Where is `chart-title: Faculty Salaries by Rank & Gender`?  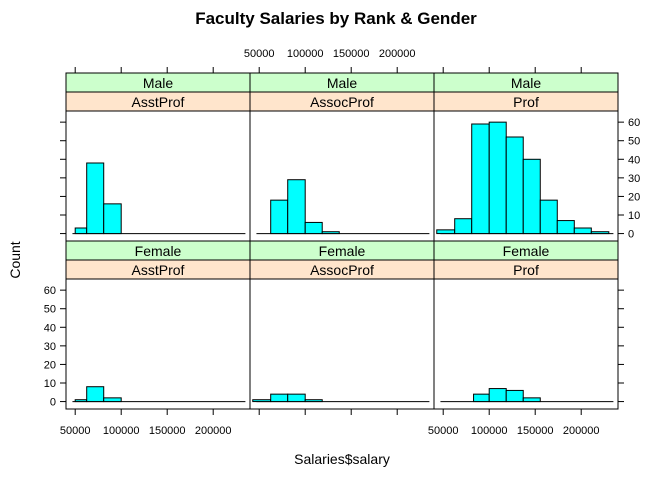 chart-title: Faculty Salaries by Rank & Gender is located at coordinates (336, 18).